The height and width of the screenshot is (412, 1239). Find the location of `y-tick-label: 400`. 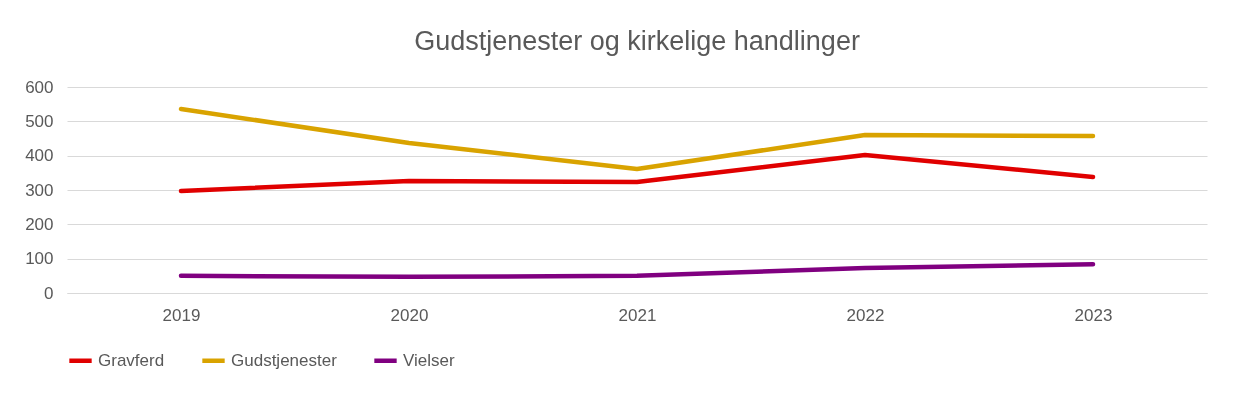

y-tick-label: 400 is located at coordinates (39, 156).